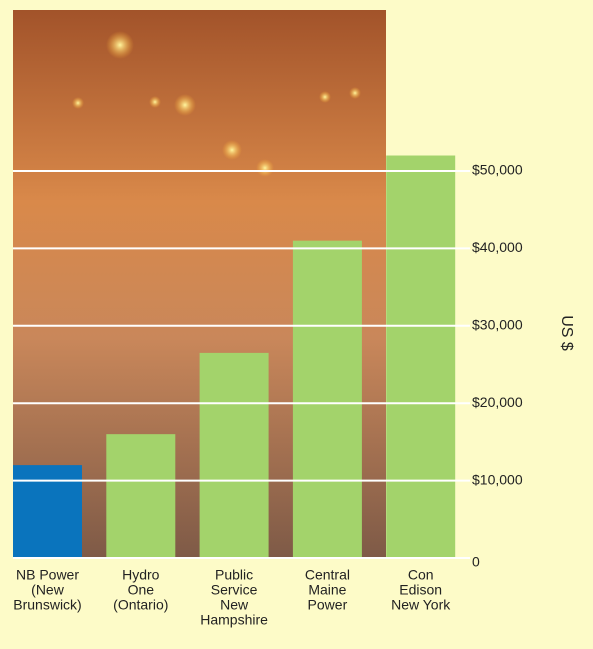  What do you see at coordinates (327, 575) in the screenshot?
I see `x-tick-label: Central` at bounding box center [327, 575].